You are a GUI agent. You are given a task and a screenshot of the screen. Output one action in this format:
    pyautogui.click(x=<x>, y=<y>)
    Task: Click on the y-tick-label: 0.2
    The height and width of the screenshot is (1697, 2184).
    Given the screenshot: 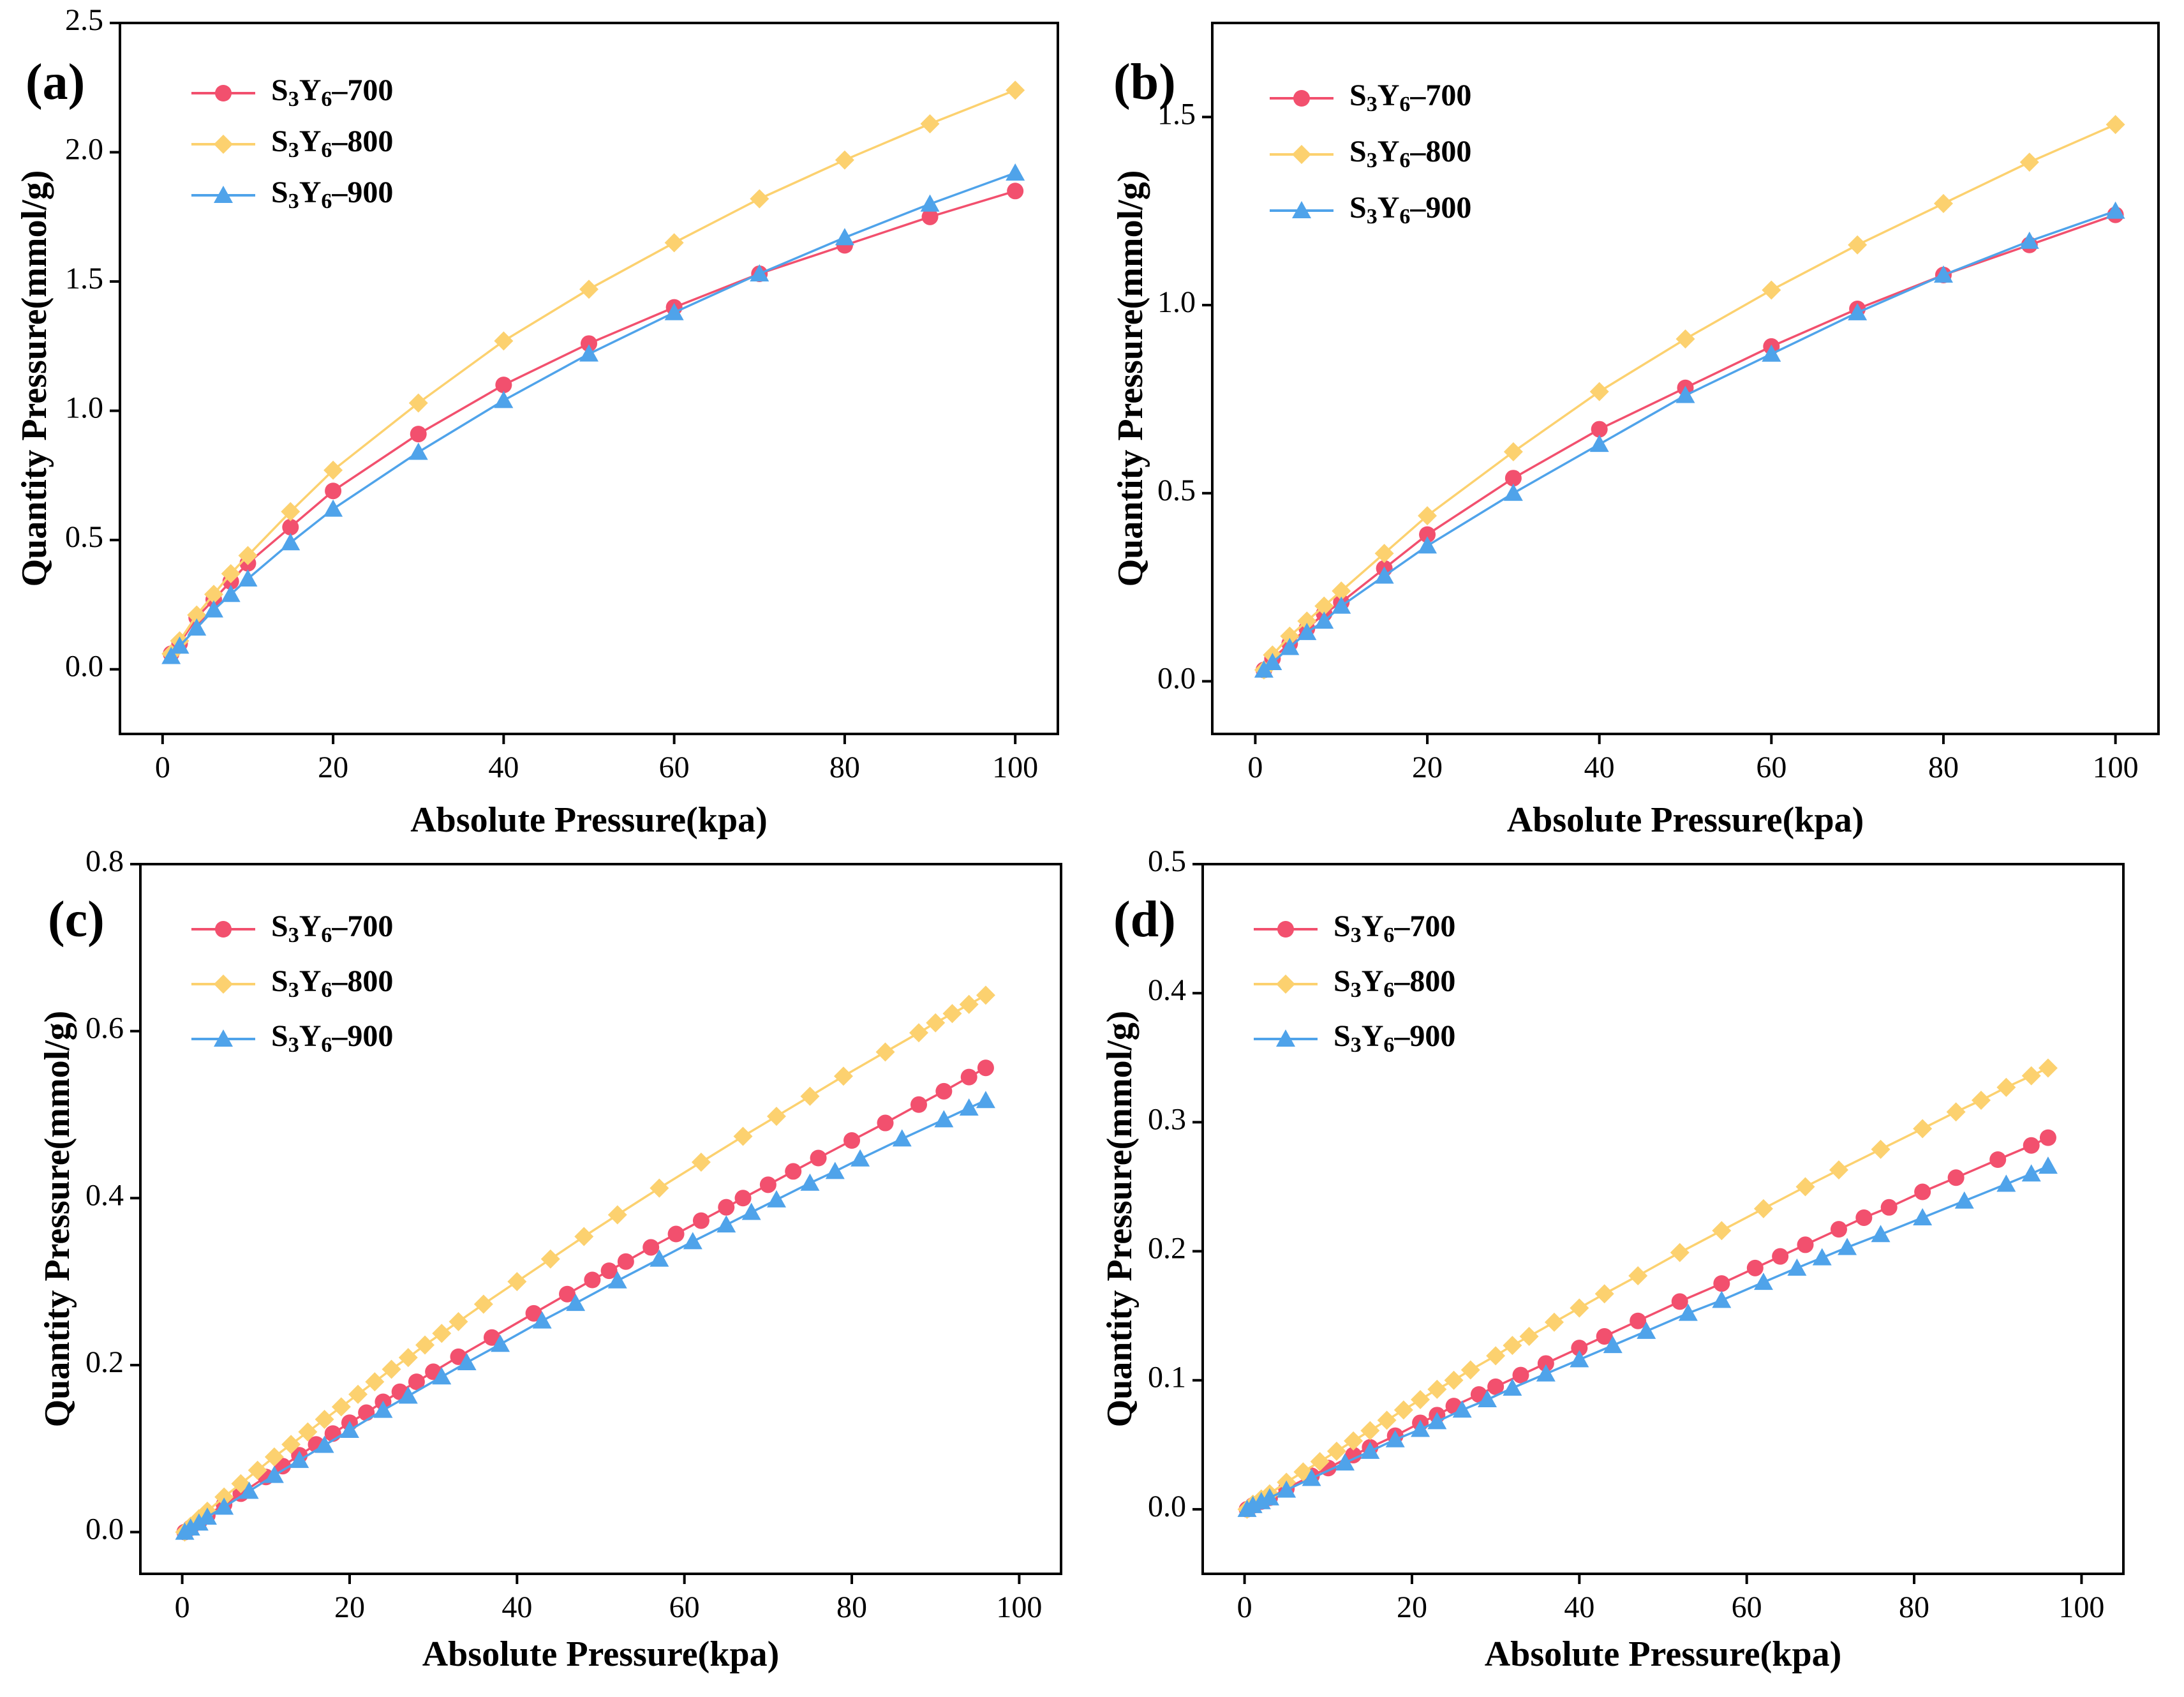 What is the action you would take?
    pyautogui.click(x=104, y=1362)
    